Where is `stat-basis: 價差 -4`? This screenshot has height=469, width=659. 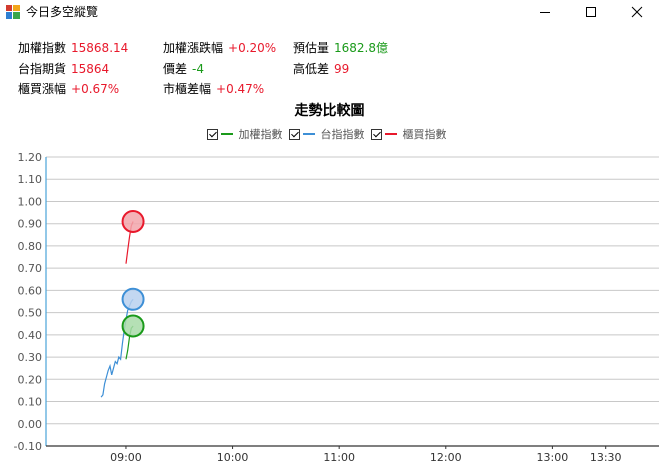 stat-basis: 價差 -4 is located at coordinates (183, 69).